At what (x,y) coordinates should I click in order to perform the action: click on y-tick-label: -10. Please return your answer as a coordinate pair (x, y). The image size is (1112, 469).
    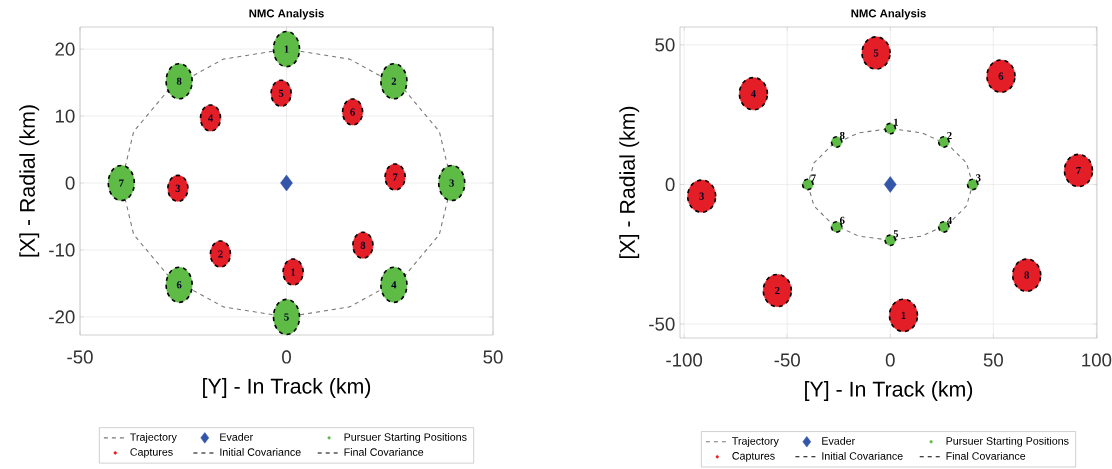
    Looking at the image, I should click on (62, 250).